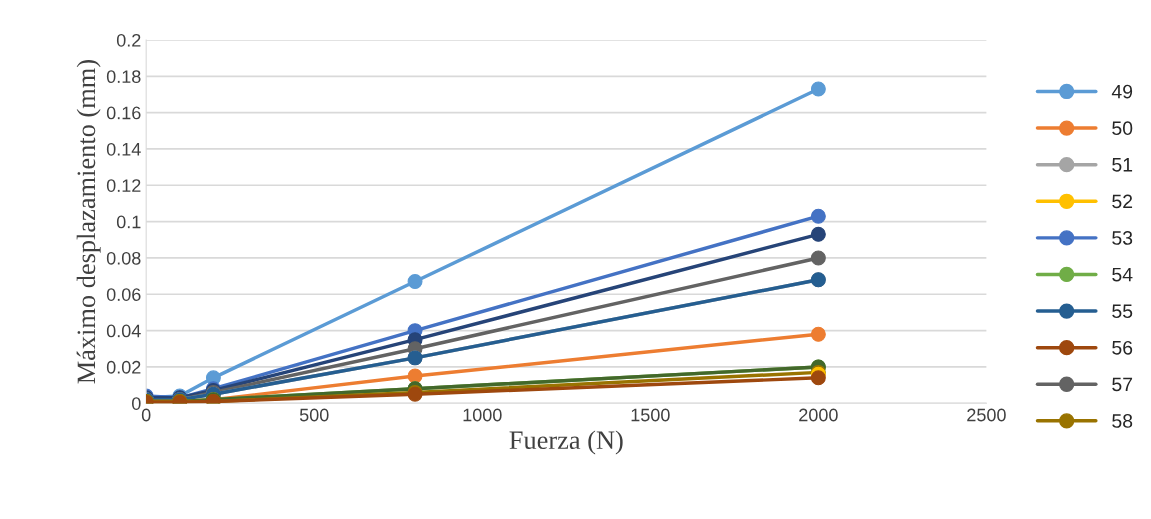  What do you see at coordinates (128, 40) in the screenshot?
I see `y-tick-label: 0.2` at bounding box center [128, 40].